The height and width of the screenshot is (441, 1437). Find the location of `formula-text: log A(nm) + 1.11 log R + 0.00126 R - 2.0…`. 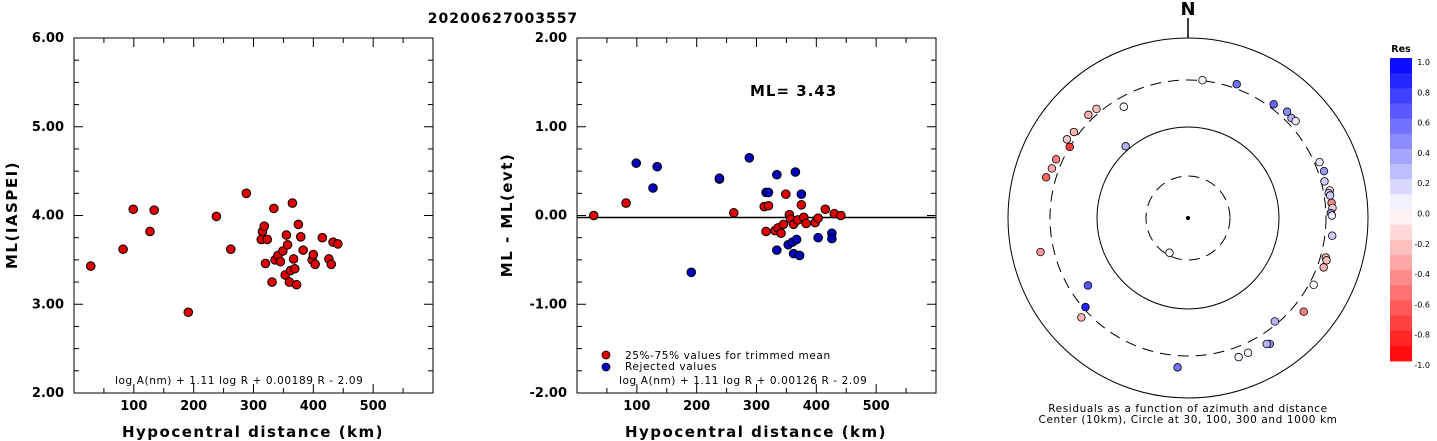

formula-text: log A(nm) + 1.11 log R + 0.00126 R - 2.0… is located at coordinates (743, 381).